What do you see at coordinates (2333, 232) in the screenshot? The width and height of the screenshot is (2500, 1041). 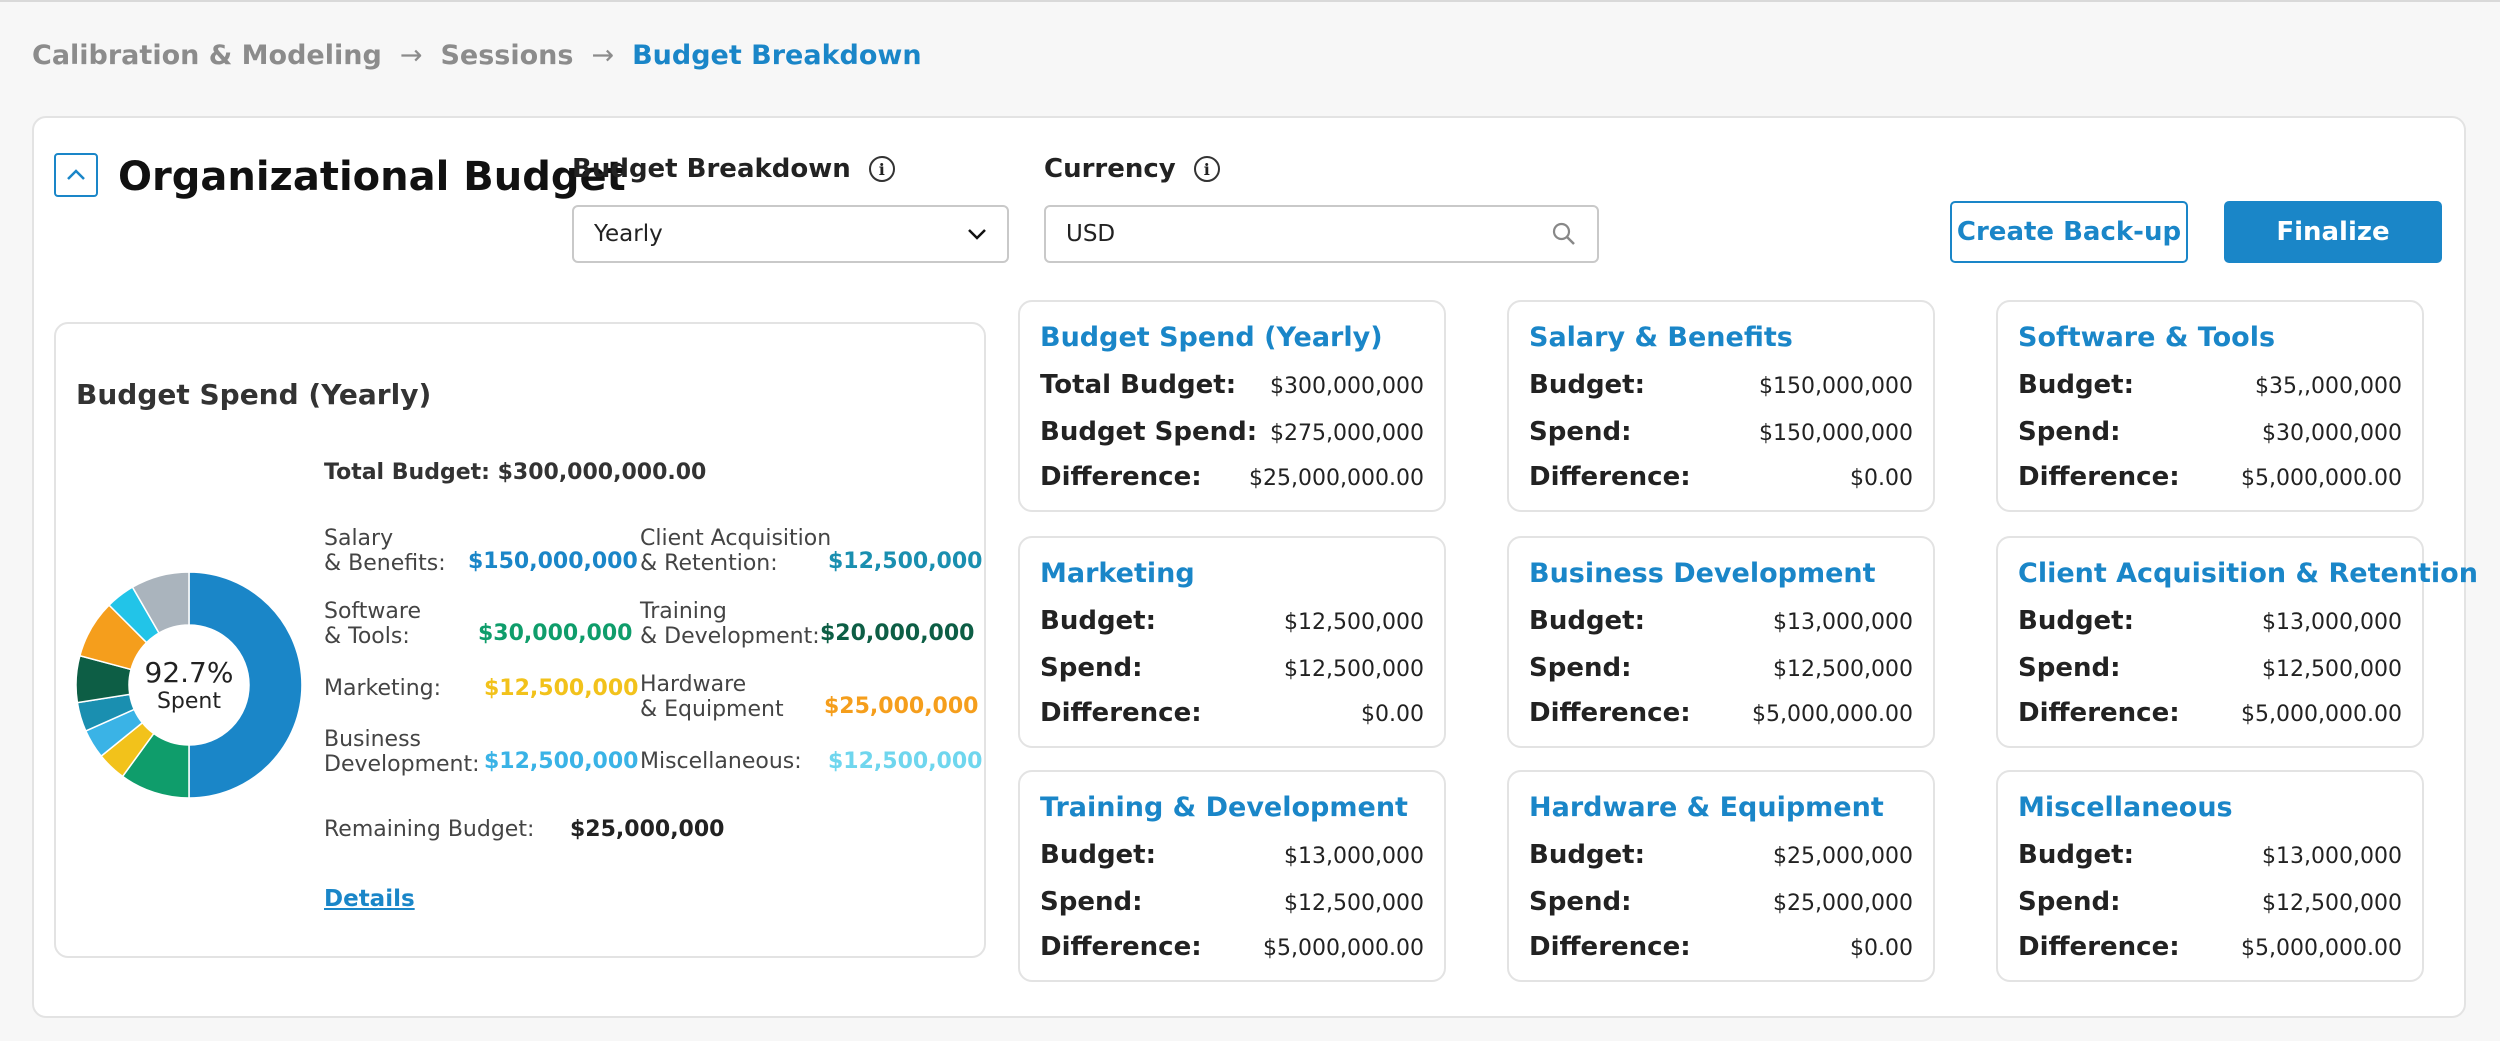 I see `finalize-button: Finalize` at bounding box center [2333, 232].